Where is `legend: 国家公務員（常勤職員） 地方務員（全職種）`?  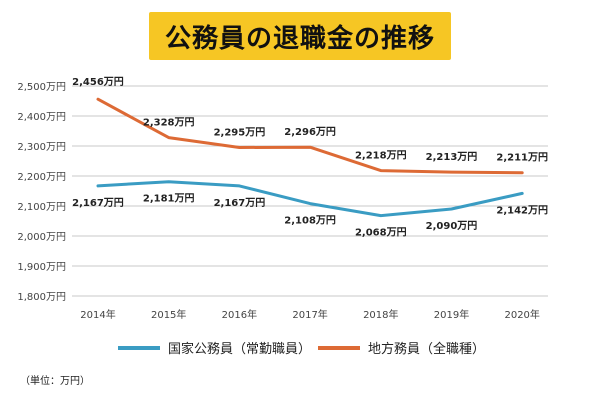
legend: 国家公務員（常勤職員） 地方務員（全職種） is located at coordinates (300, 350).